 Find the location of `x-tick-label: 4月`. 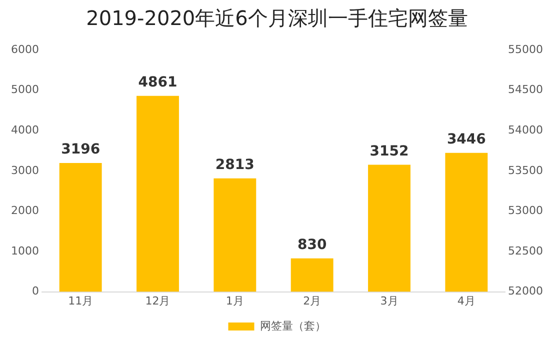

x-tick-label: 4月 is located at coordinates (466, 301).